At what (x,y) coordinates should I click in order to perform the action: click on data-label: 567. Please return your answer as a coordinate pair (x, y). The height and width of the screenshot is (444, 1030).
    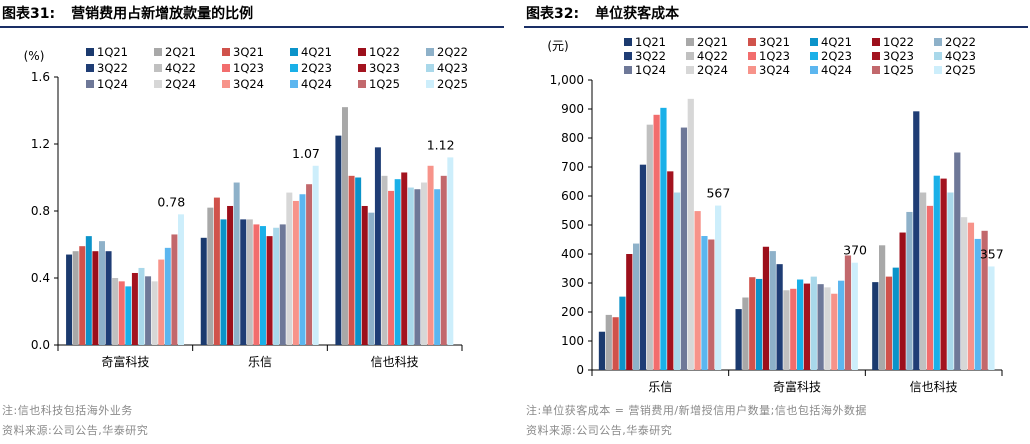
    Looking at the image, I should click on (718, 193).